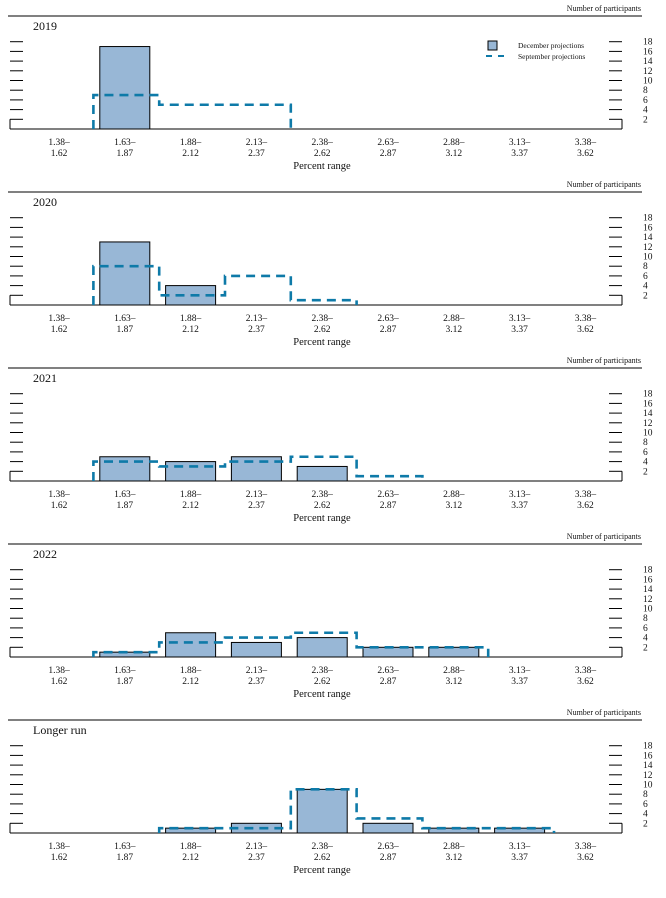 The height and width of the screenshot is (898, 666). What do you see at coordinates (45, 202) in the screenshot?
I see `panel-title: 2020` at bounding box center [45, 202].